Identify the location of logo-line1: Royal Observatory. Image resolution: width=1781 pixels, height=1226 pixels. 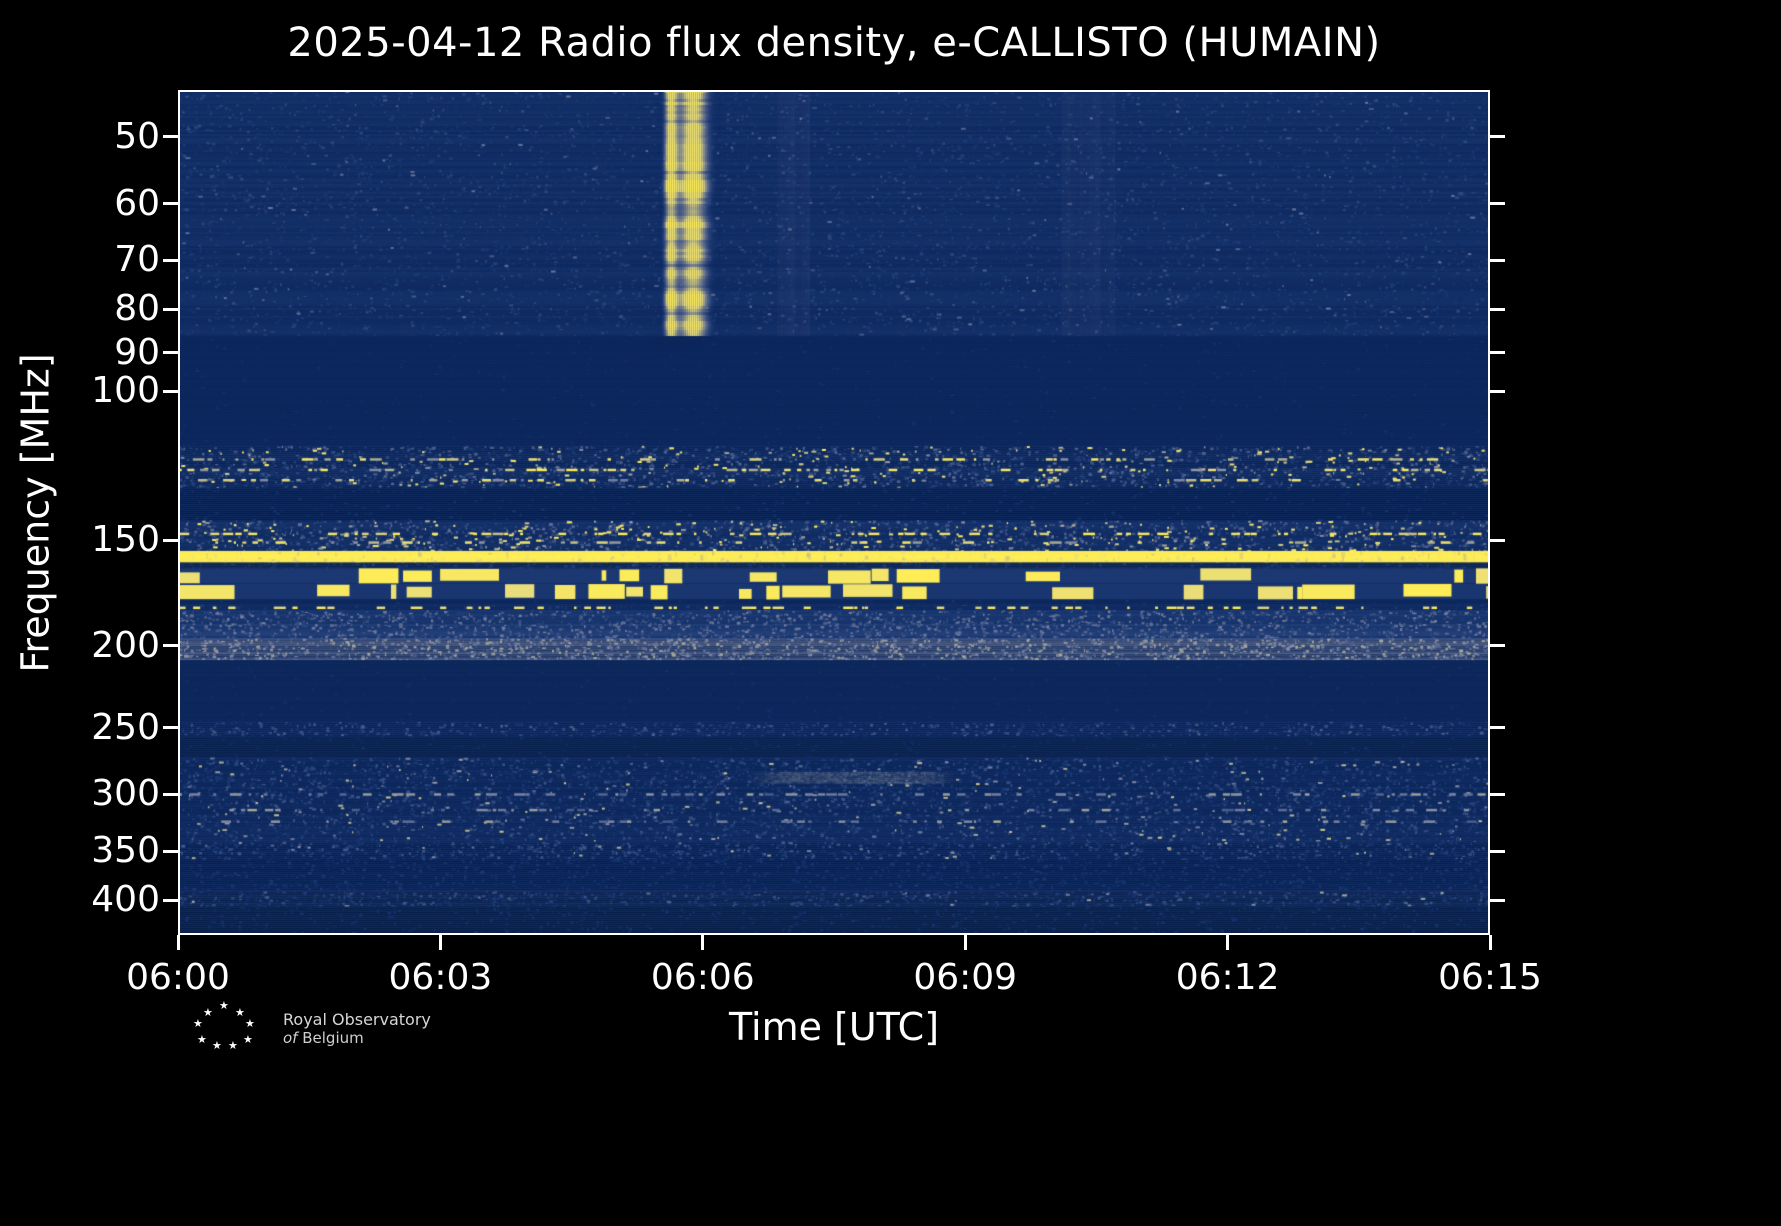
(357, 1019).